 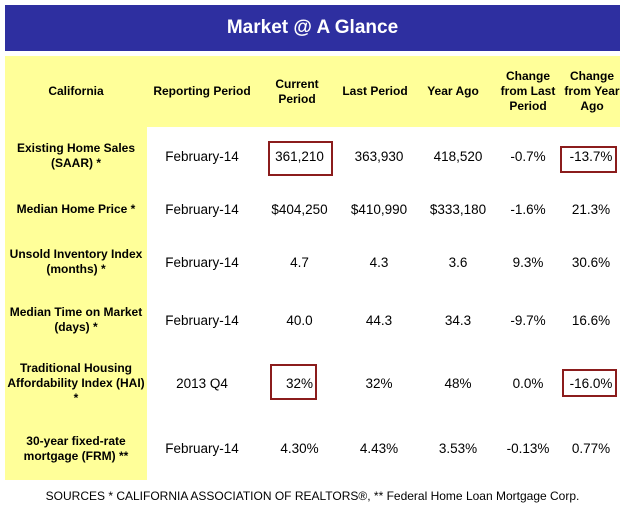 I want to click on cell-change-year: -16.0%, so click(x=591, y=383).